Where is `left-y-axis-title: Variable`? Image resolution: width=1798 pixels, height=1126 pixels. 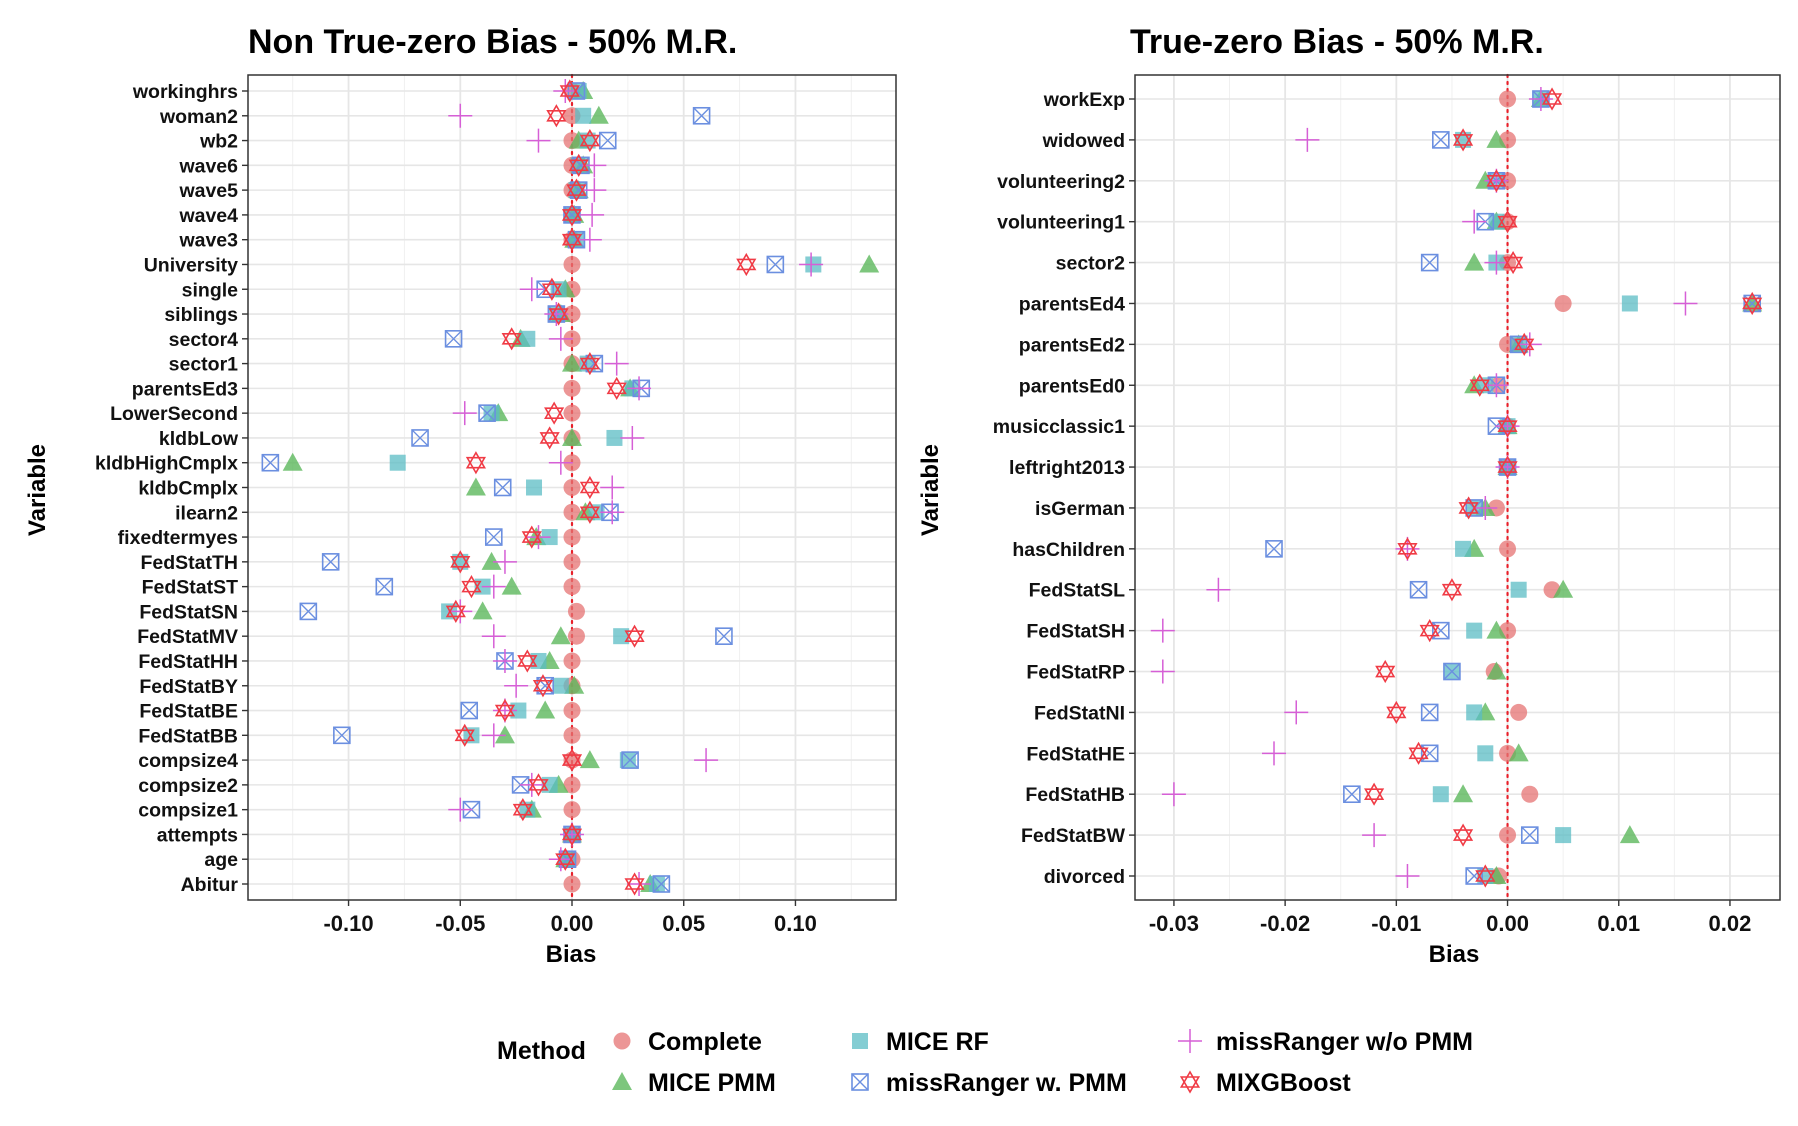
left-y-axis-title: Variable is located at coordinates (37, 490).